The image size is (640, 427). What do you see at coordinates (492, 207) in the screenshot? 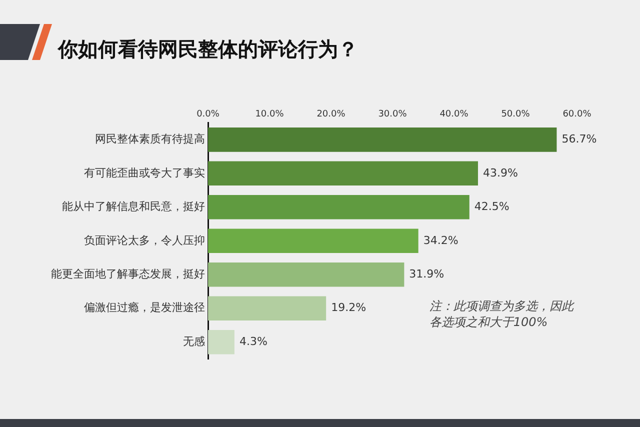
I see `data-label: 42.5%` at bounding box center [492, 207].